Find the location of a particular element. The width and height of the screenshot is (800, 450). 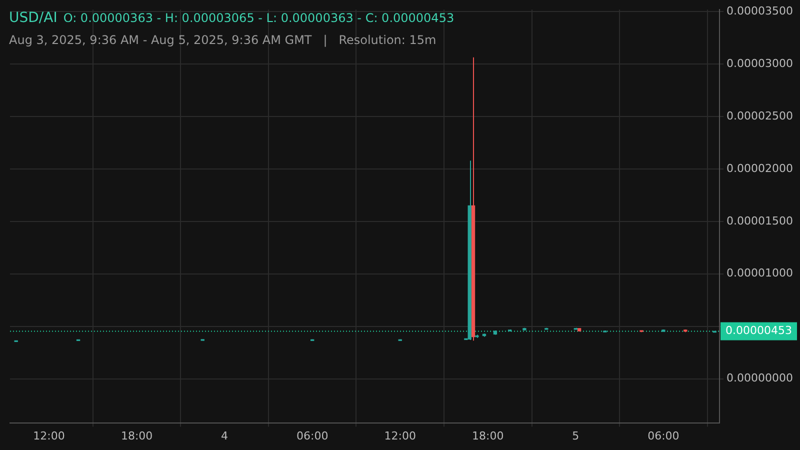

ref-line-label: 0.00000453 is located at coordinates (759, 331).